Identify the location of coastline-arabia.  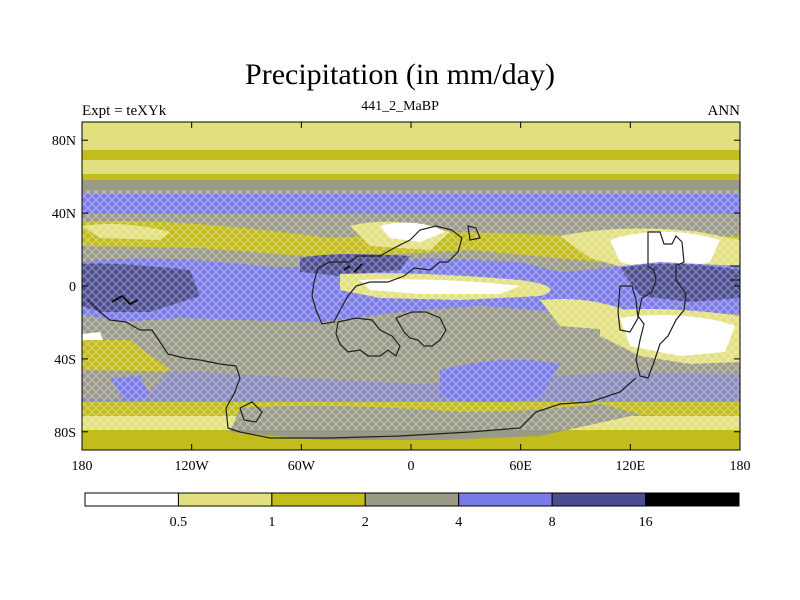
(474, 233).